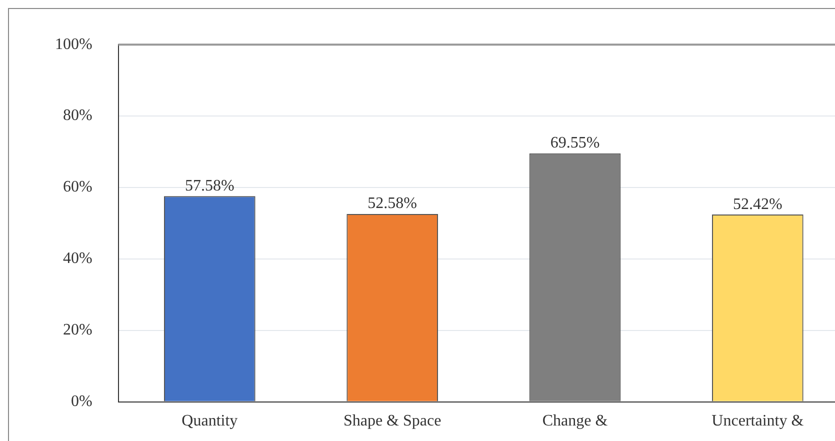 This screenshot has height=441, width=835. Describe the element at coordinates (210, 421) in the screenshot. I see `x-tick-label: Quantity` at that location.